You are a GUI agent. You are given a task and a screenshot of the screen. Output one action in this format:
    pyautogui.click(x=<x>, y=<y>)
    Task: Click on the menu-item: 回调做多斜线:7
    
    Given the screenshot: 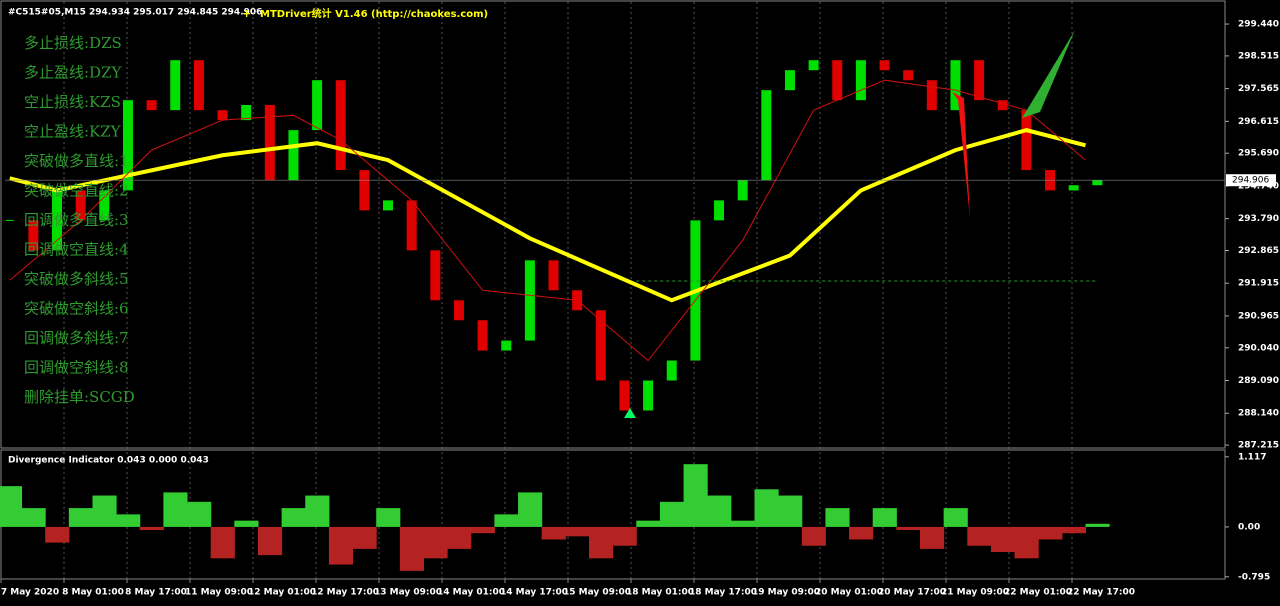 What is the action you would take?
    pyautogui.click(x=76, y=338)
    